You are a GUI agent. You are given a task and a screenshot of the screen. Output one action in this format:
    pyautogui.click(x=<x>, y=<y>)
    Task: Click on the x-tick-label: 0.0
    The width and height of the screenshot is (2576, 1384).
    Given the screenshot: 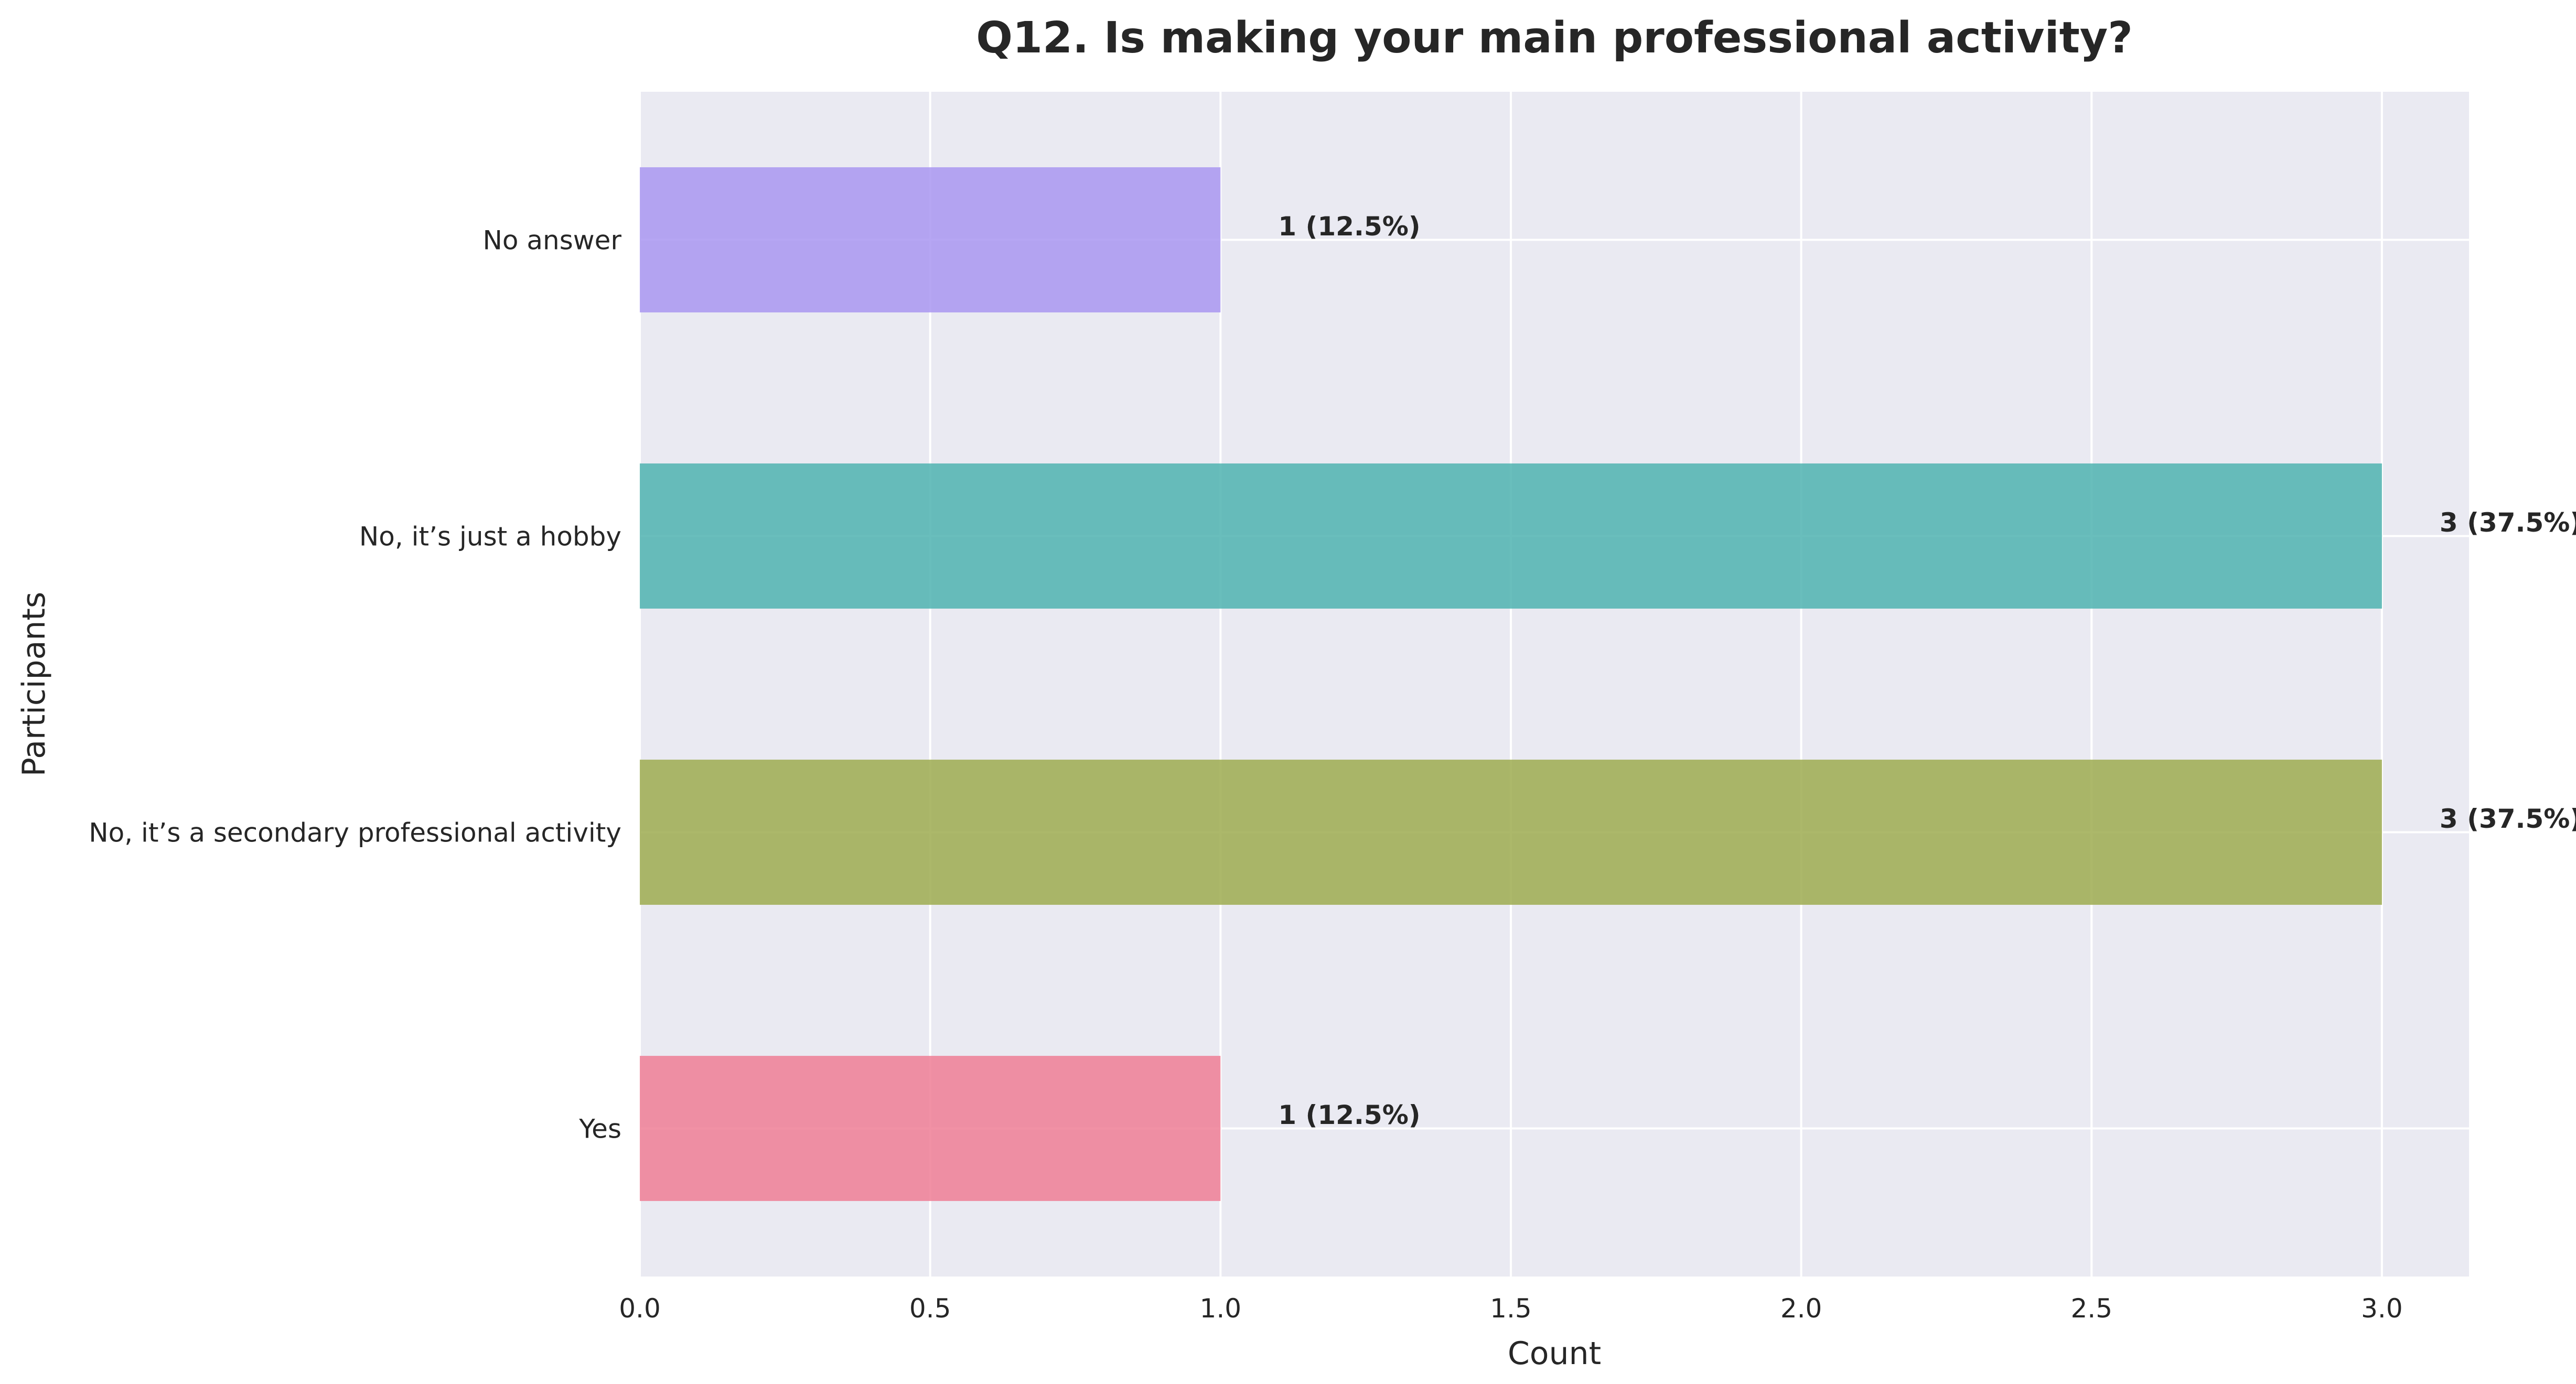 What is the action you would take?
    pyautogui.click(x=640, y=1309)
    